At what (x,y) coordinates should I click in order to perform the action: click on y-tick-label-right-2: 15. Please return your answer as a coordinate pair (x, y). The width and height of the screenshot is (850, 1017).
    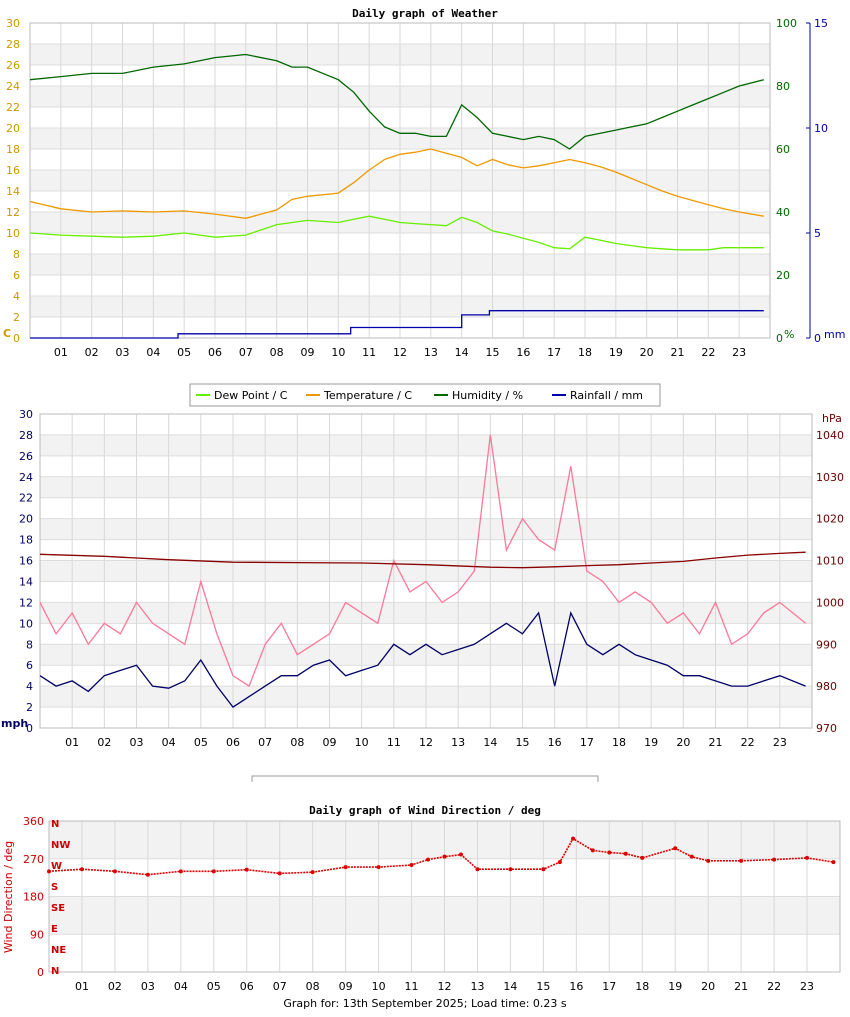
    Looking at the image, I should click on (821, 23).